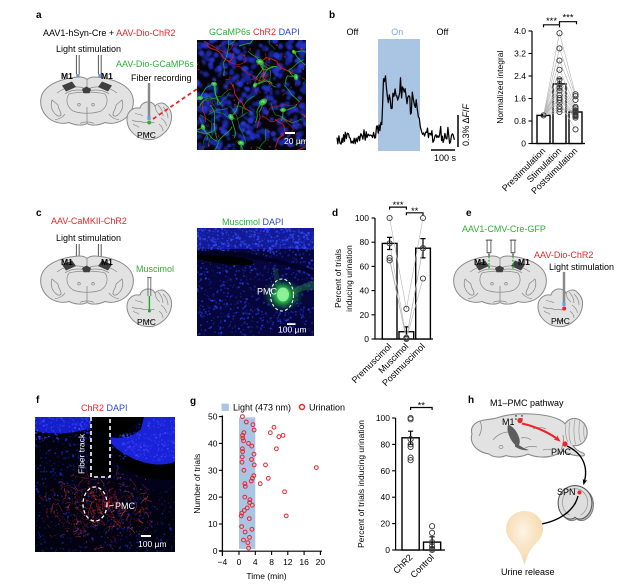 This screenshot has width=640, height=586. I want to click on svg-text: SPN, so click(566, 492).